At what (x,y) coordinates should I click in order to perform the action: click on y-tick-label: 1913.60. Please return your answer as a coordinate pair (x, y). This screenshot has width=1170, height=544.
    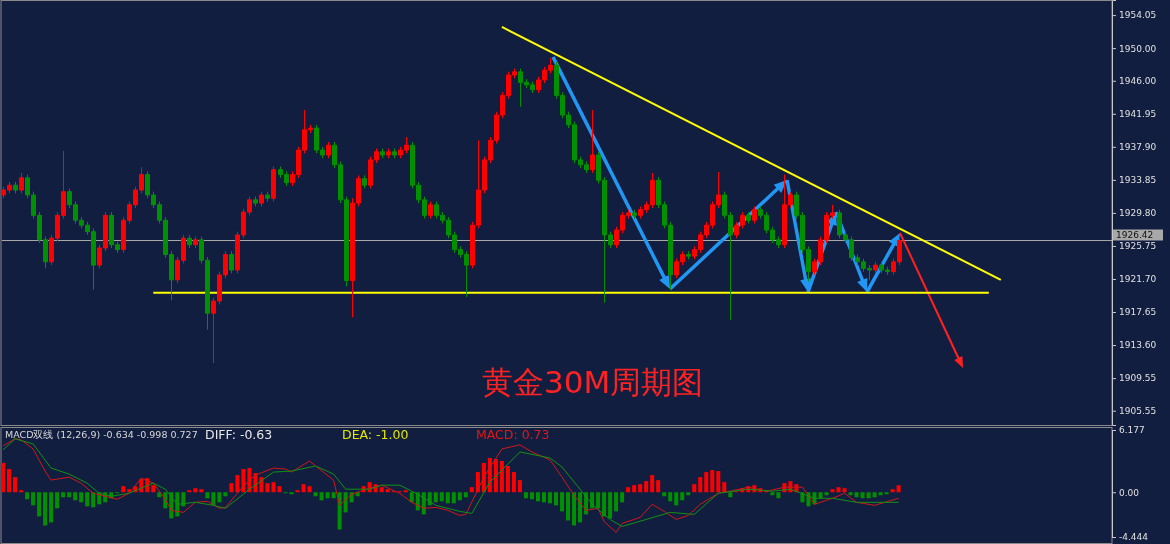
    Looking at the image, I should click on (1138, 345).